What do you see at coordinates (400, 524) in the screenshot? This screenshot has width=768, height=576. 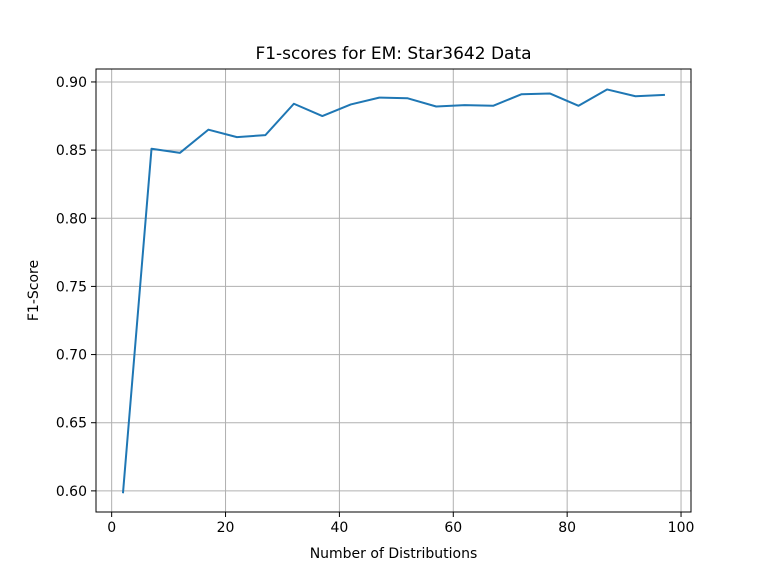 I see `x-axis-ticks: 0 20 40 60 80 100` at bounding box center [400, 524].